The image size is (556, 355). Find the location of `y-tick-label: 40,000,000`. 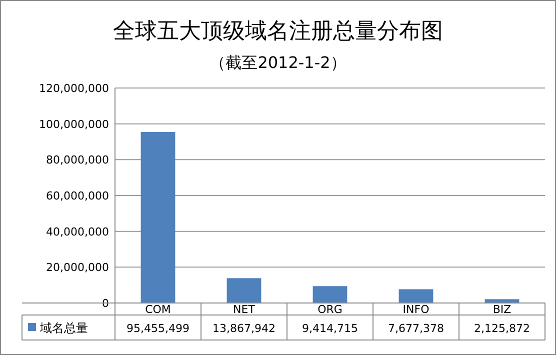

y-tick-label: 40,000,000 is located at coordinates (77, 231).